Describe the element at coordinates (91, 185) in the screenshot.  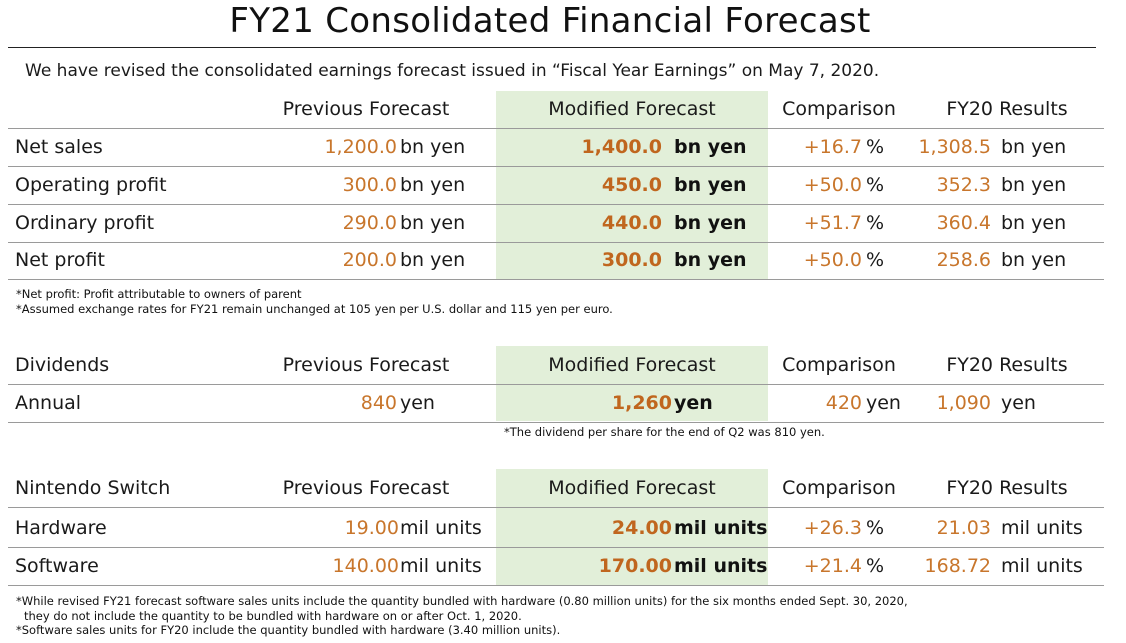
I see `row-label: Operating profit` at that location.